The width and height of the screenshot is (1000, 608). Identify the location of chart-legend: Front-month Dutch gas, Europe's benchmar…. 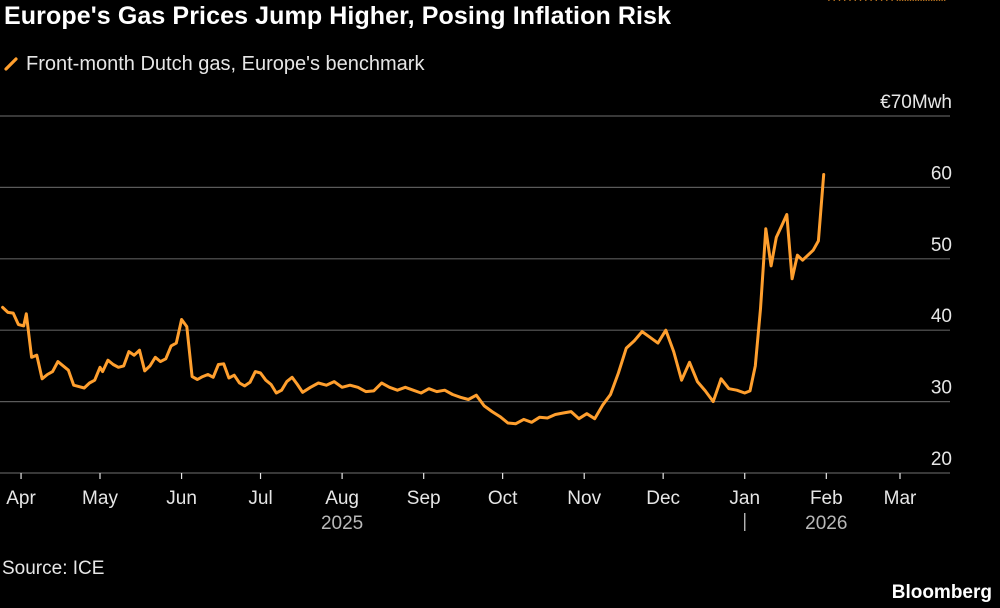
(214, 64).